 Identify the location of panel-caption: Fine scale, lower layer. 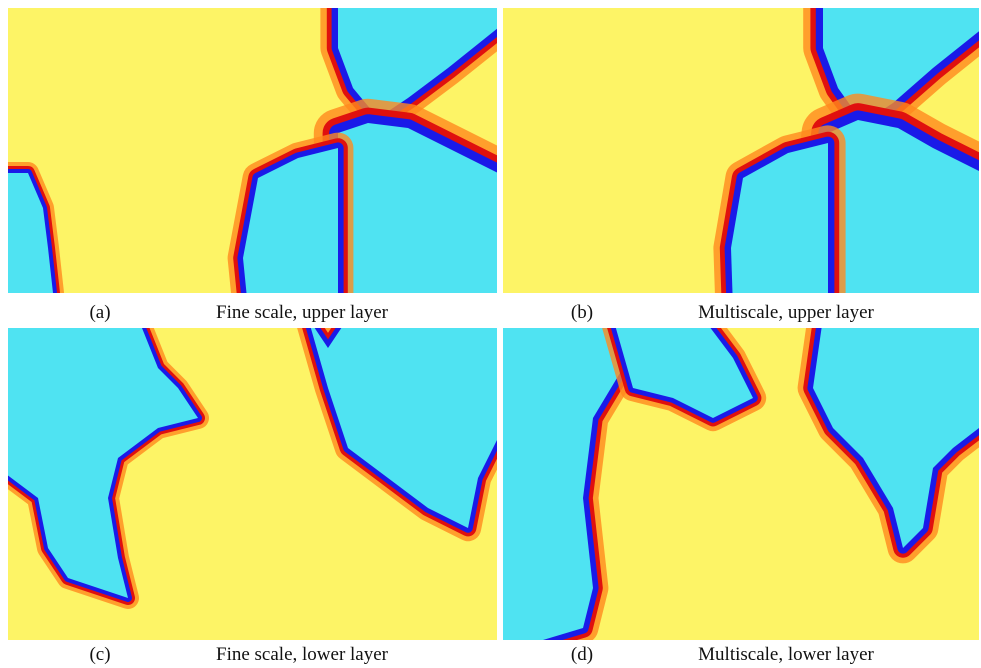
(302, 654).